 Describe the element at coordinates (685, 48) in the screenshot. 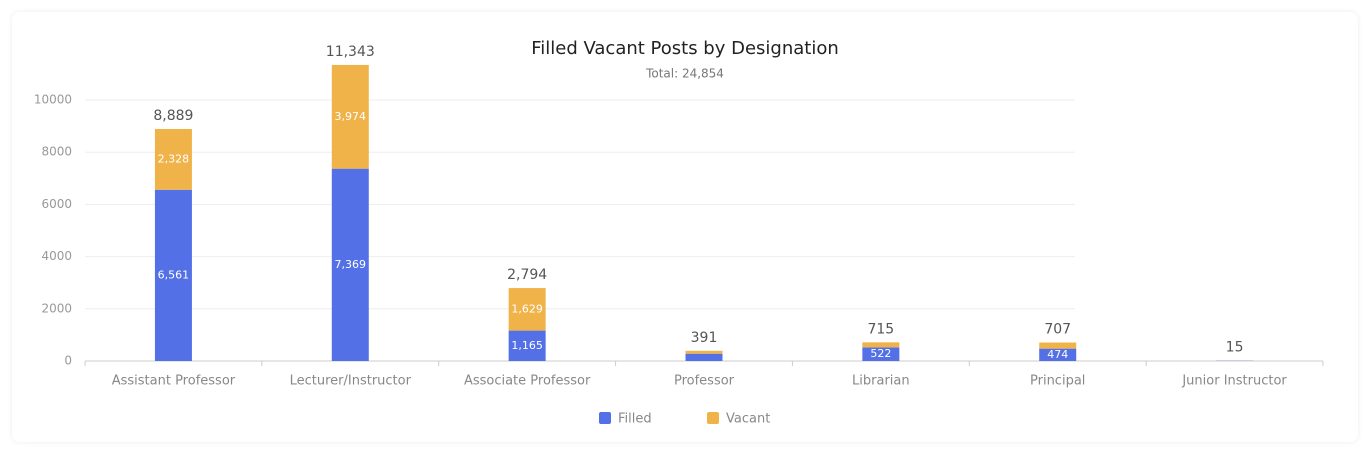

I see `chart-title: Filled Vacant Posts by Designation` at that location.